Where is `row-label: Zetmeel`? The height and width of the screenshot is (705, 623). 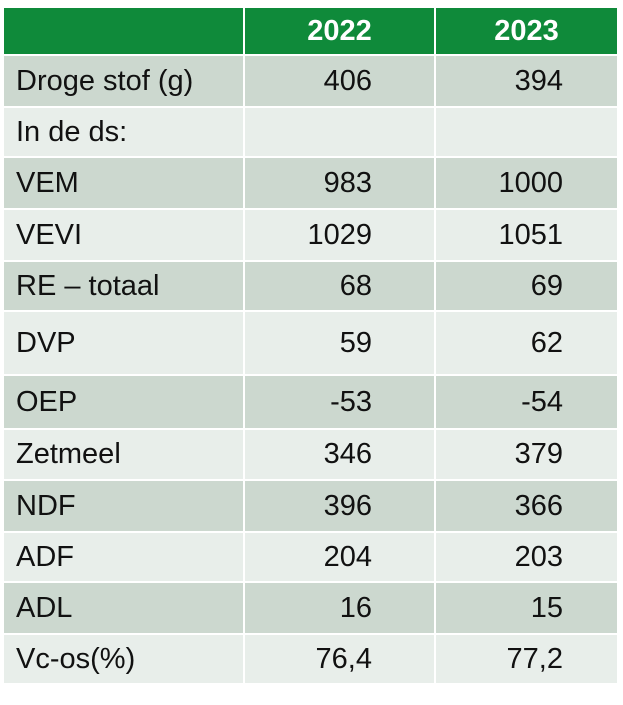 row-label: Zetmeel is located at coordinates (123, 454).